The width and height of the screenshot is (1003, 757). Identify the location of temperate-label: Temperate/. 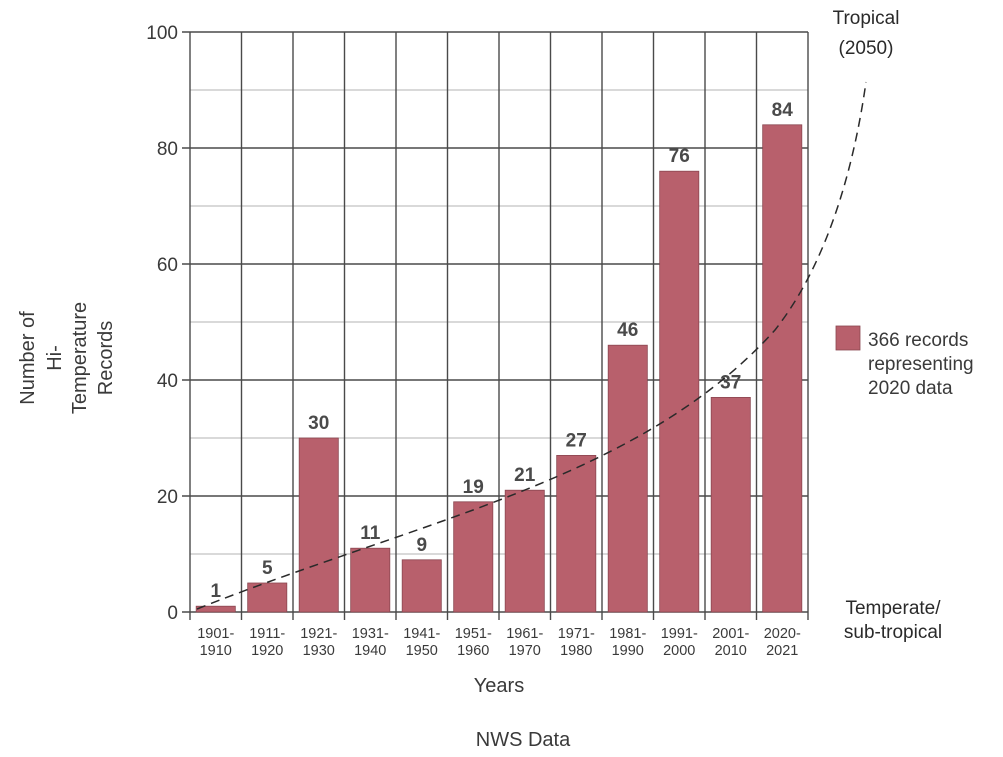
(893, 608).